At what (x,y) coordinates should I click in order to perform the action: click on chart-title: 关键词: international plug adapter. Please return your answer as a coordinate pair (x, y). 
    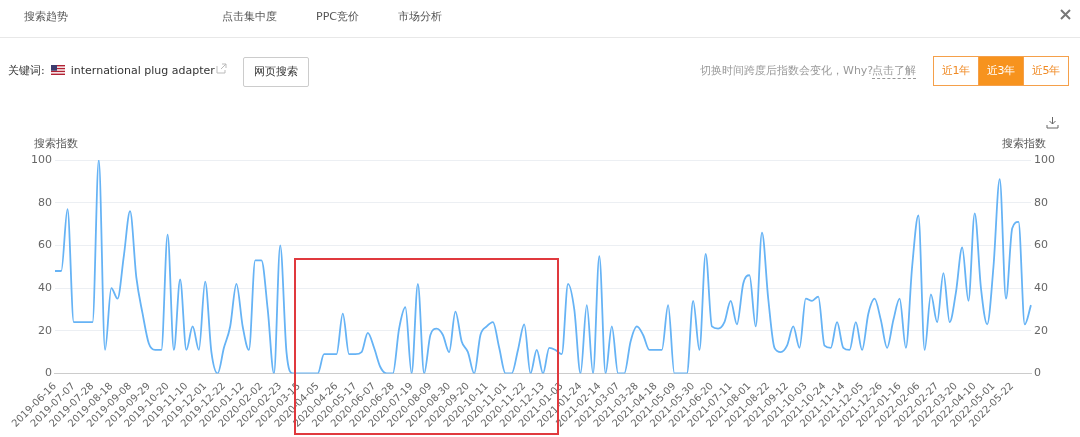
    Looking at the image, I should click on (111, 70).